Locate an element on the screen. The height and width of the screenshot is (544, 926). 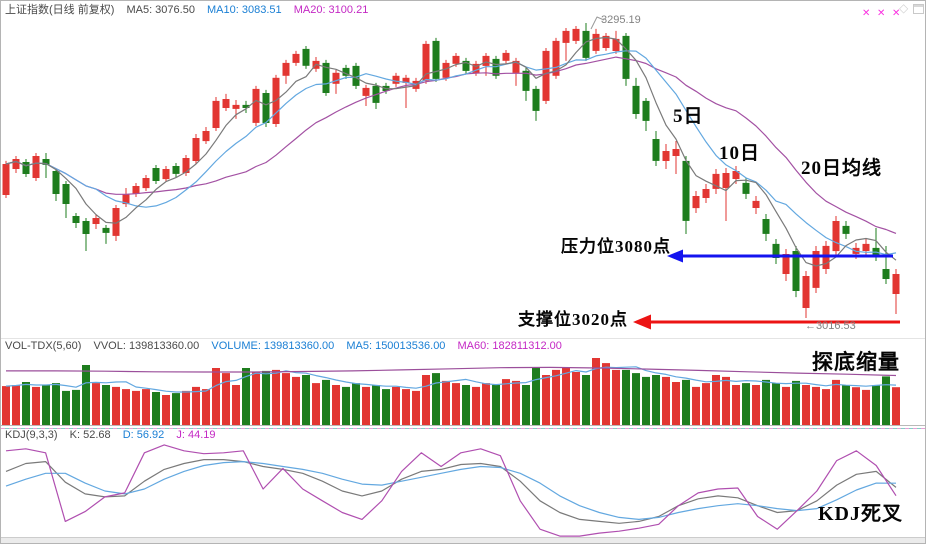
volume-ma60-readout: MA60: 182811312.00 is located at coordinates (509, 346).